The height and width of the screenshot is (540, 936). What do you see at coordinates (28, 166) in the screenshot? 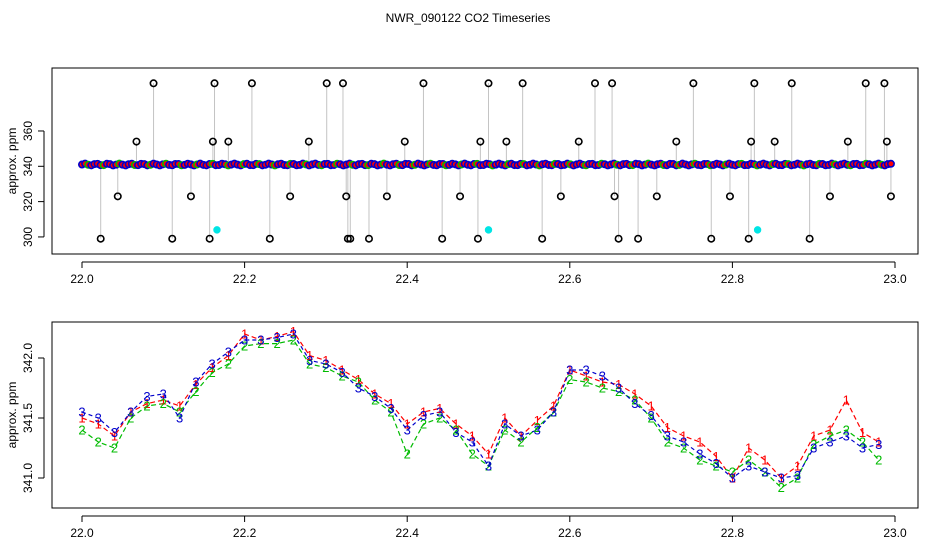
I see `raw-y-tick-label: 340` at bounding box center [28, 166].